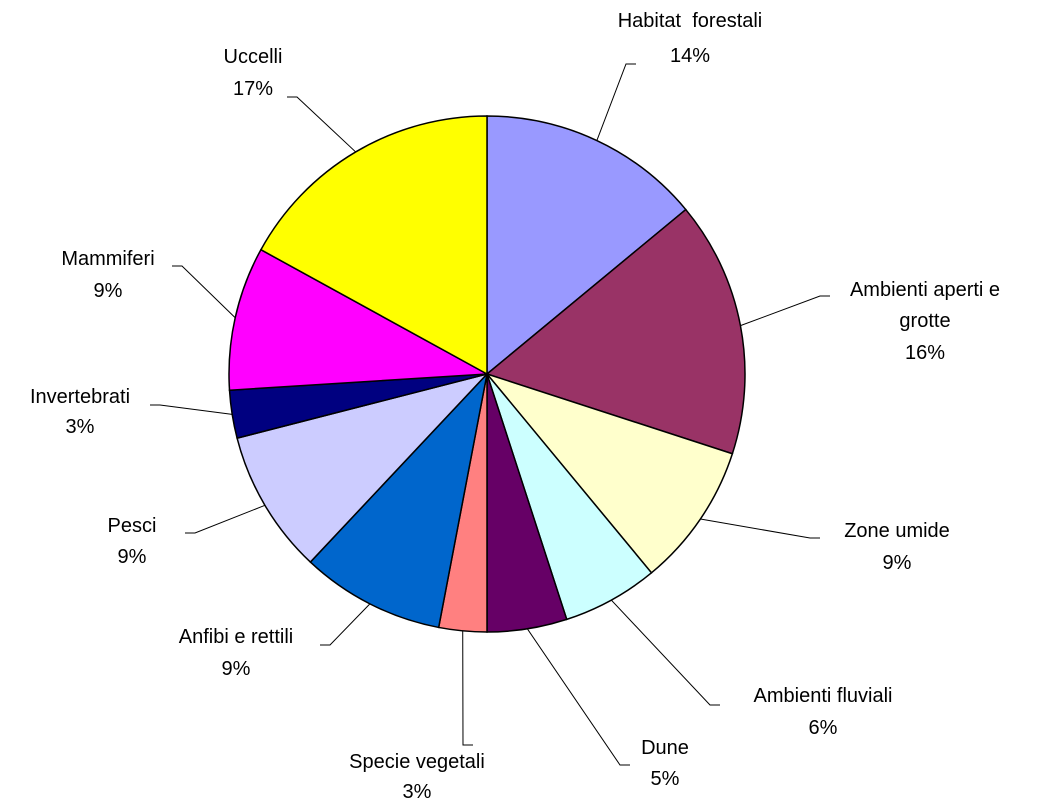  I want to click on slice-value-label: 17%, so click(253, 89).